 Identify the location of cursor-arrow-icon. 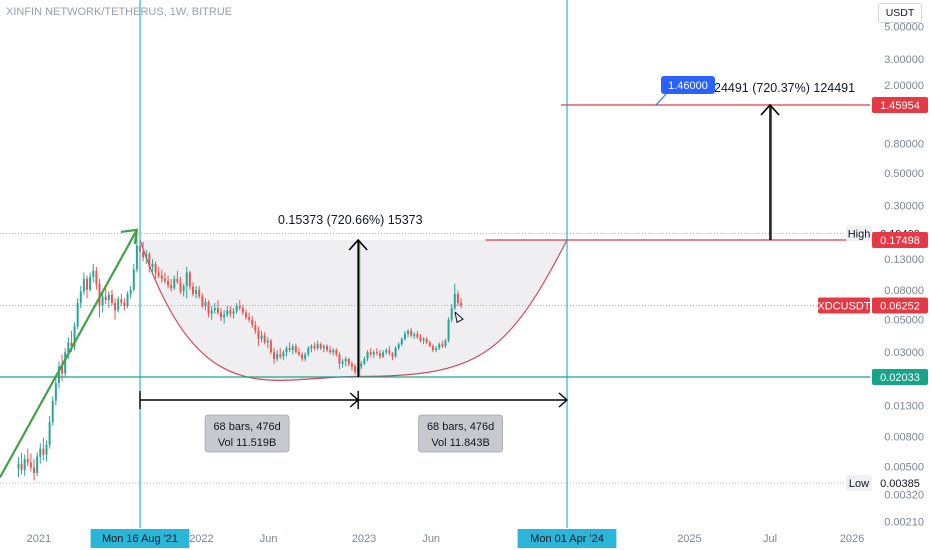
(459, 317).